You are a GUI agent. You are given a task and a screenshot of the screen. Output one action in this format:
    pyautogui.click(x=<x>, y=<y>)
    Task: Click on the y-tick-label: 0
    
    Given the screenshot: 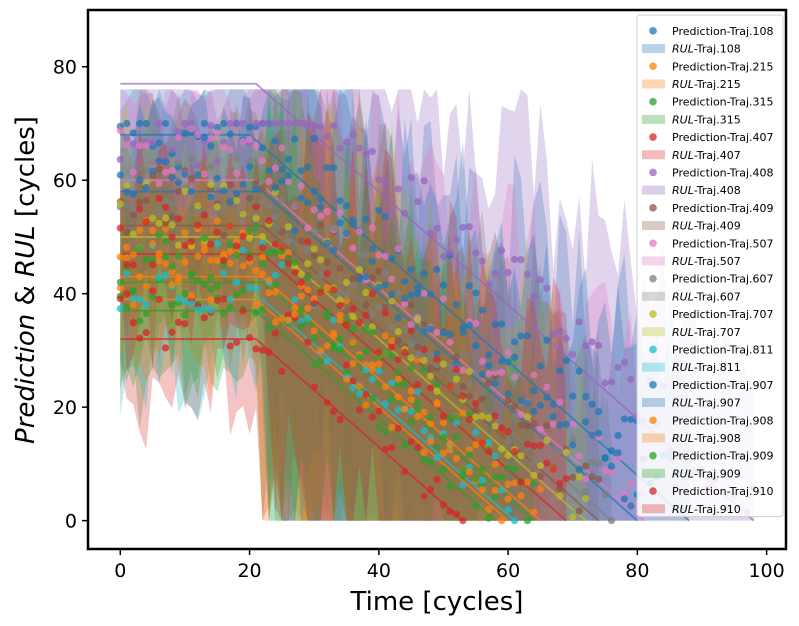 What is the action you would take?
    pyautogui.click(x=71, y=522)
    